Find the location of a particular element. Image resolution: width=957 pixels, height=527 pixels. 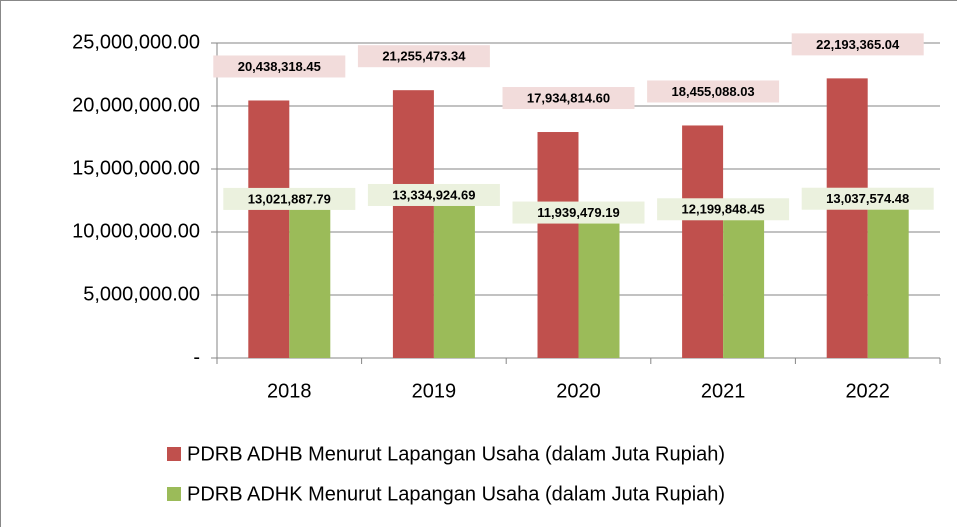

y-tick-label: 20,000,000.00 is located at coordinates (136, 105).